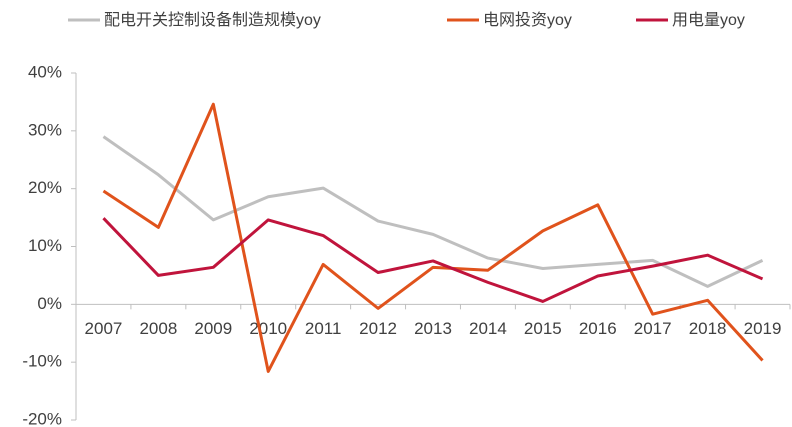 This screenshot has width=792, height=427. Describe the element at coordinates (708, 328) in the screenshot. I see `x-tick-label: 2018` at that location.